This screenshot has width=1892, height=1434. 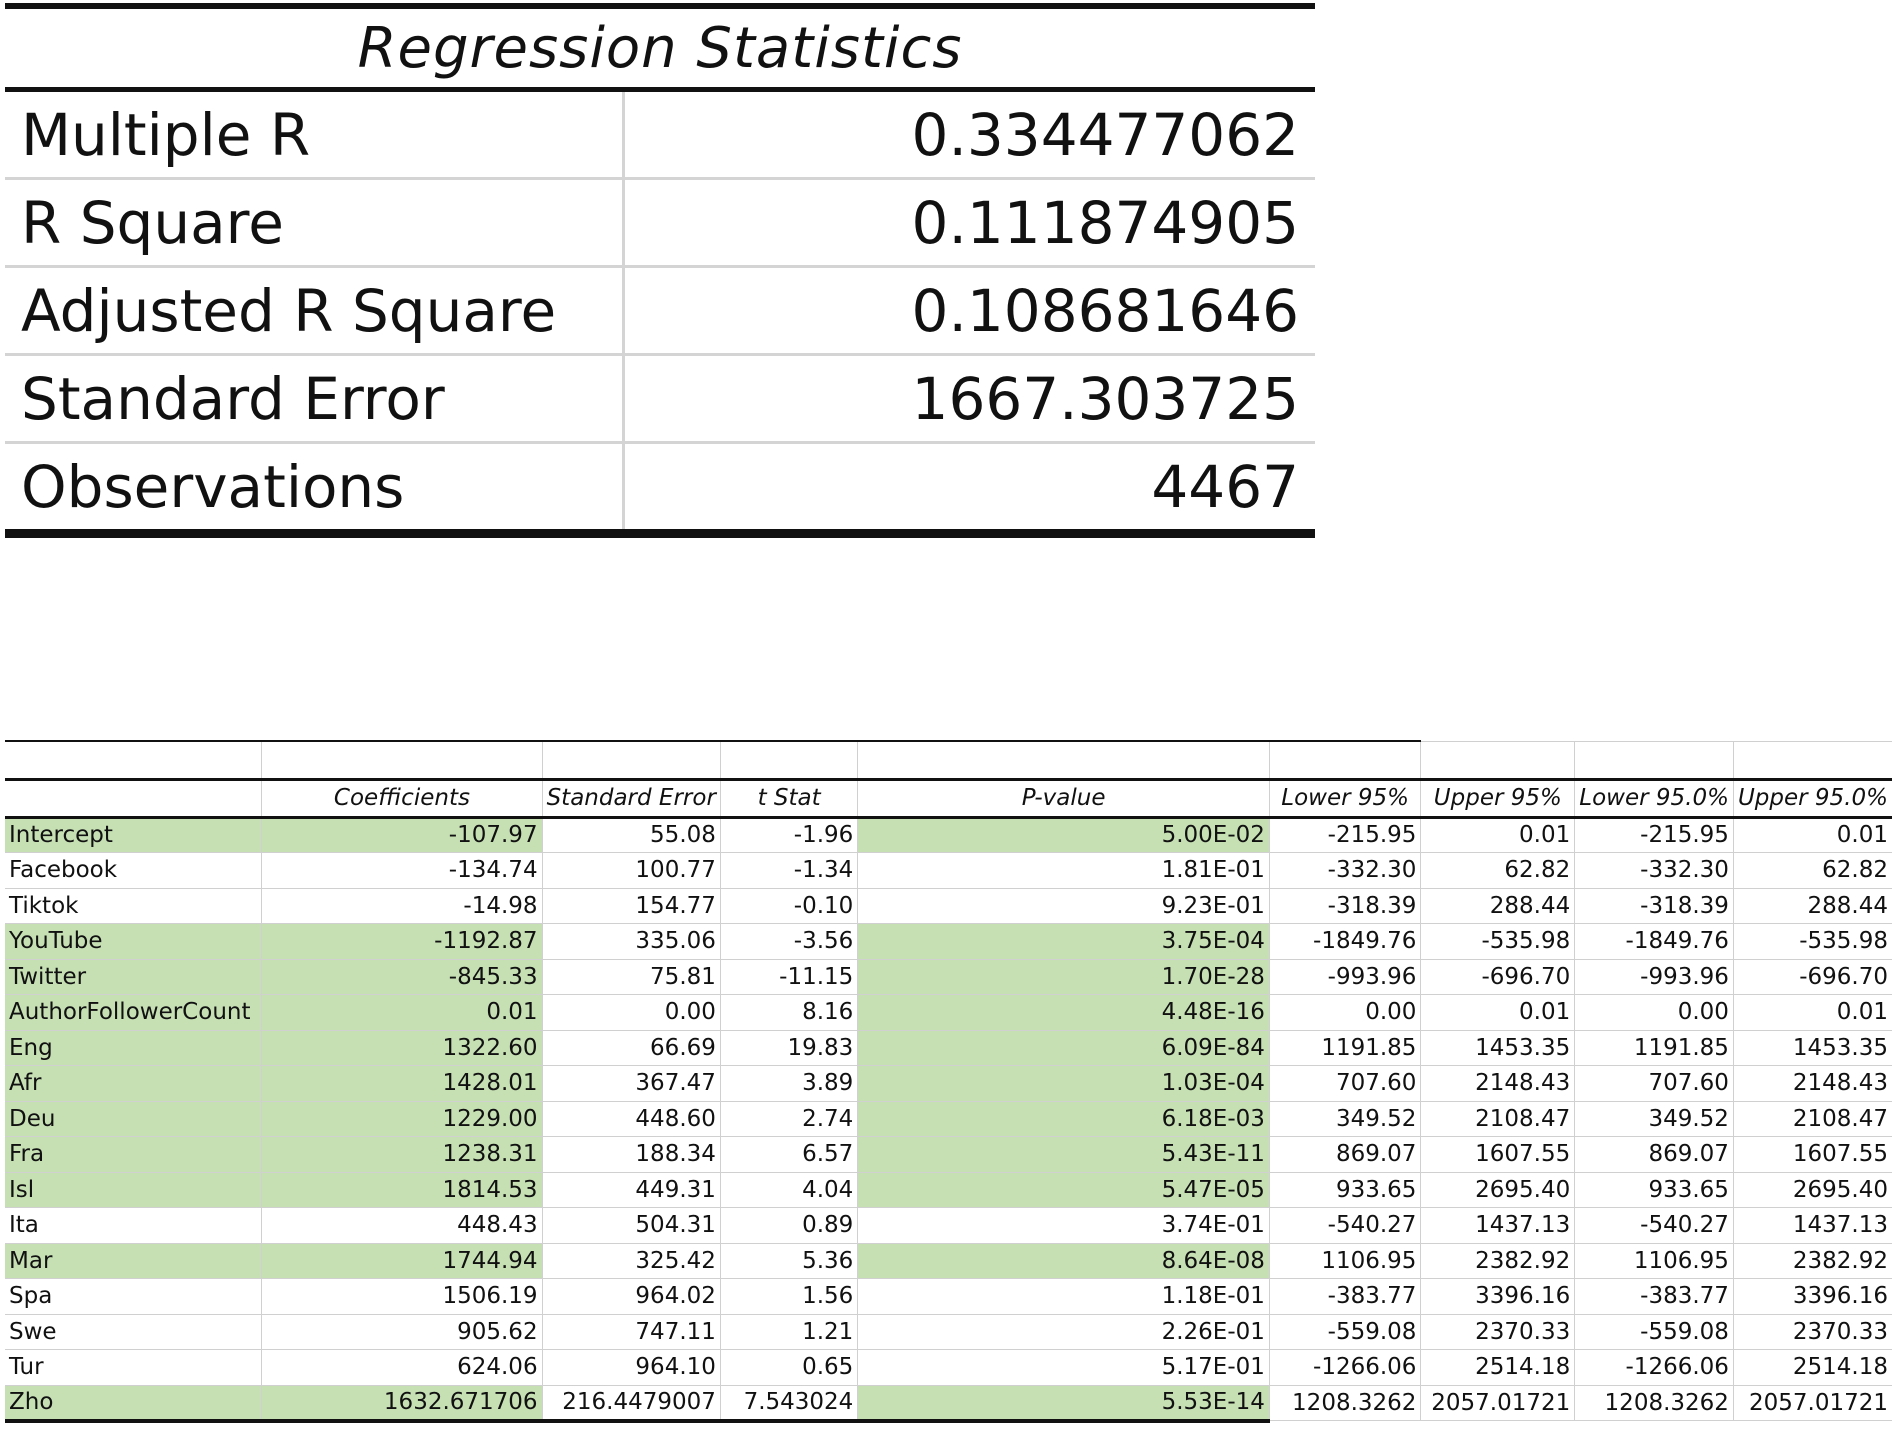 What do you see at coordinates (788, 1119) in the screenshot?
I see `t-stat-cell: 2.74` at bounding box center [788, 1119].